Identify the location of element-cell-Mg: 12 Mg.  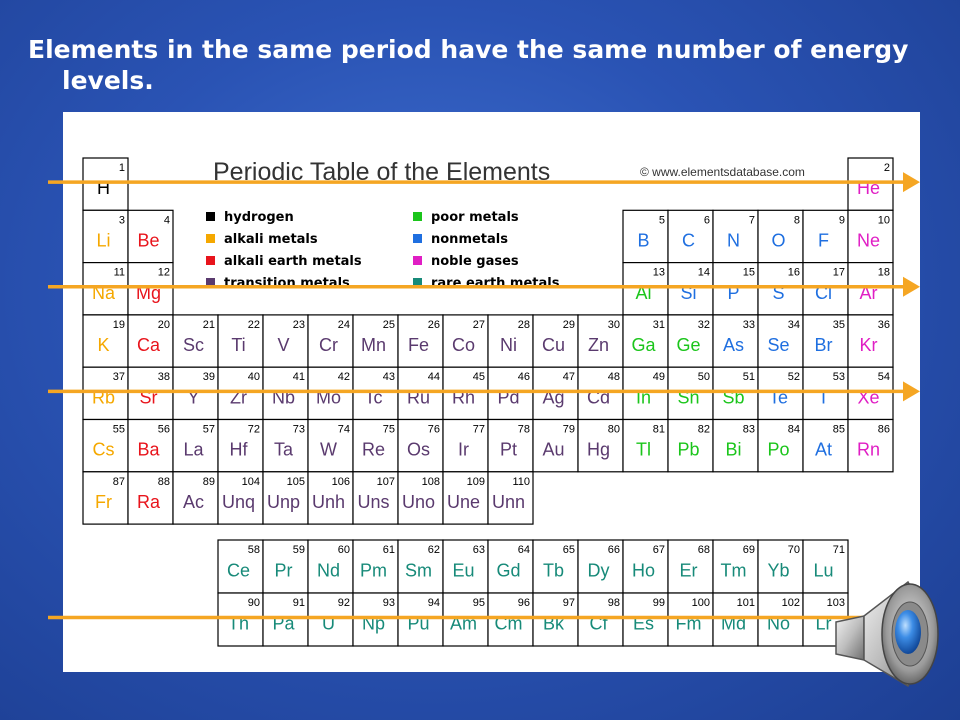
(150, 289).